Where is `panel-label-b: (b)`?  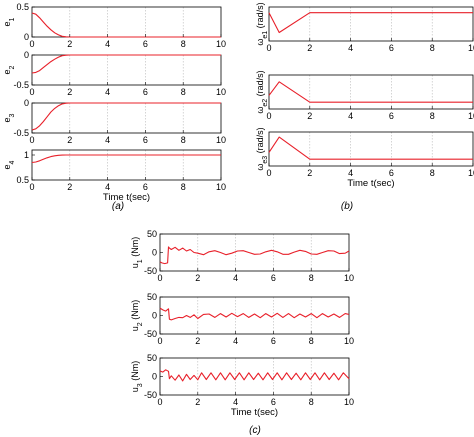
panel-label-b: (b) is located at coordinates (347, 206).